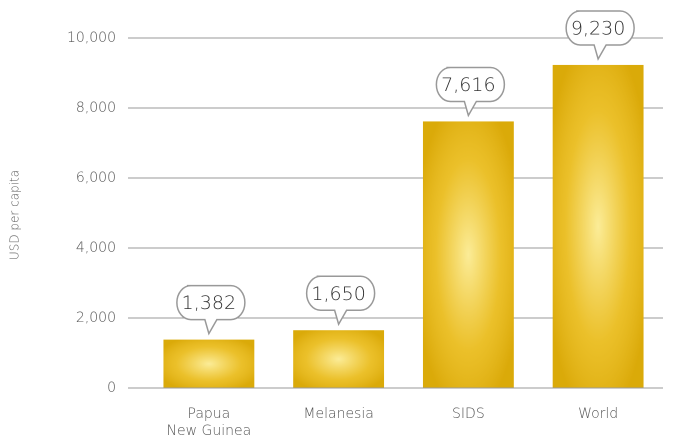  I want to click on y-tick-label: 0, so click(111, 388).